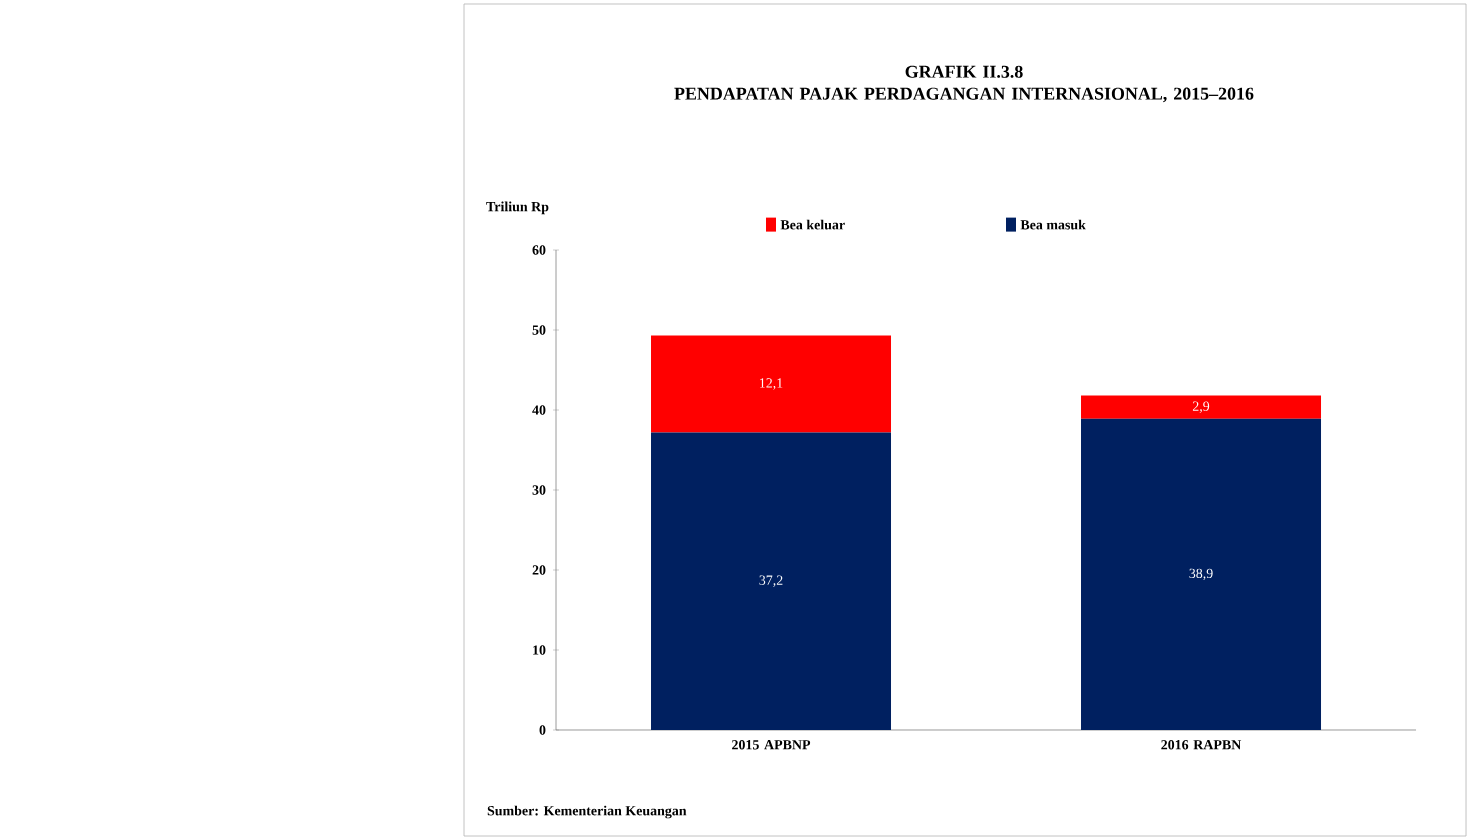 This screenshot has width=1470, height=840. Describe the element at coordinates (964, 71) in the screenshot. I see `chart-title: GRAFIK II.3.8` at that location.